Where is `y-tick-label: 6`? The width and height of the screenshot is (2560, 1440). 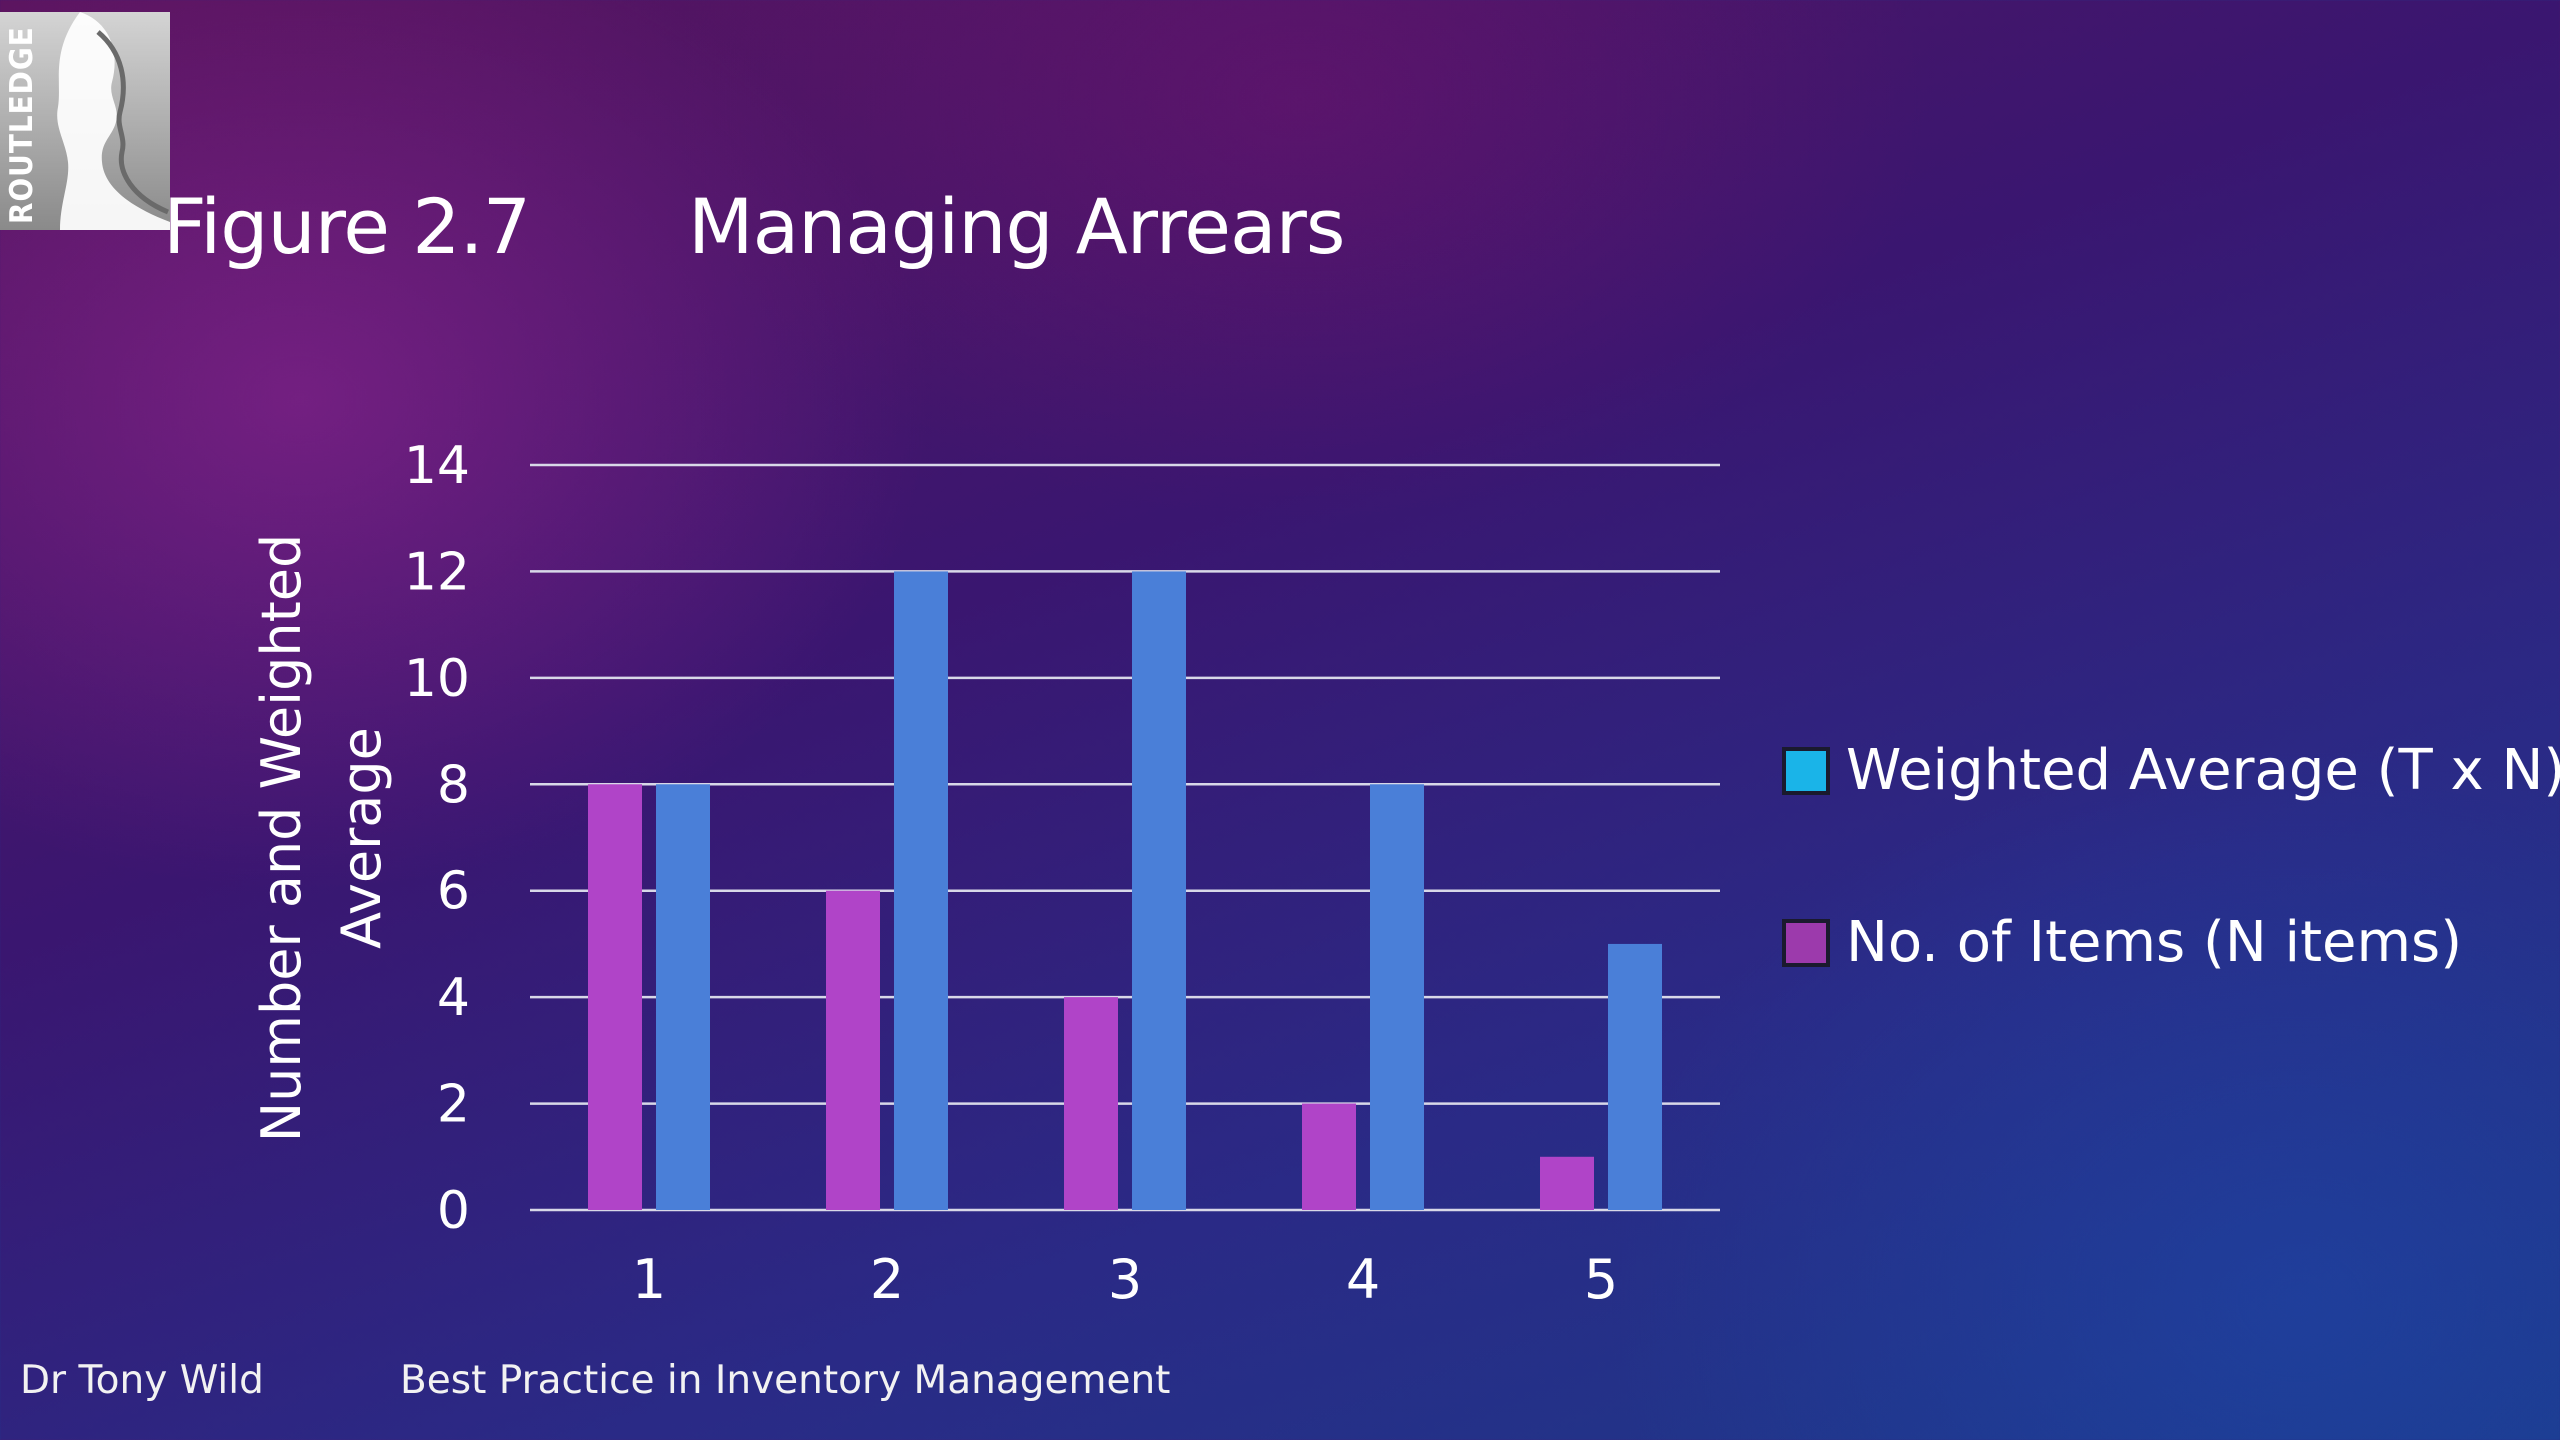 y-tick-label: 6 is located at coordinates (453, 892).